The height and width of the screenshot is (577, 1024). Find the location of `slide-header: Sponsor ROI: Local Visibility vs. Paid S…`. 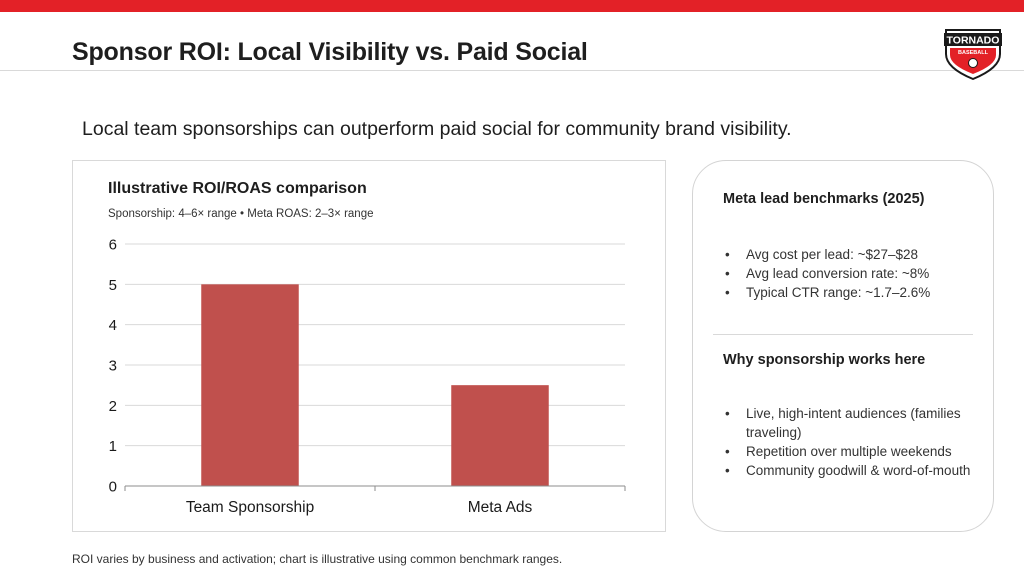

slide-header: Sponsor ROI: Local Visibility vs. Paid S… is located at coordinates (512, 41).